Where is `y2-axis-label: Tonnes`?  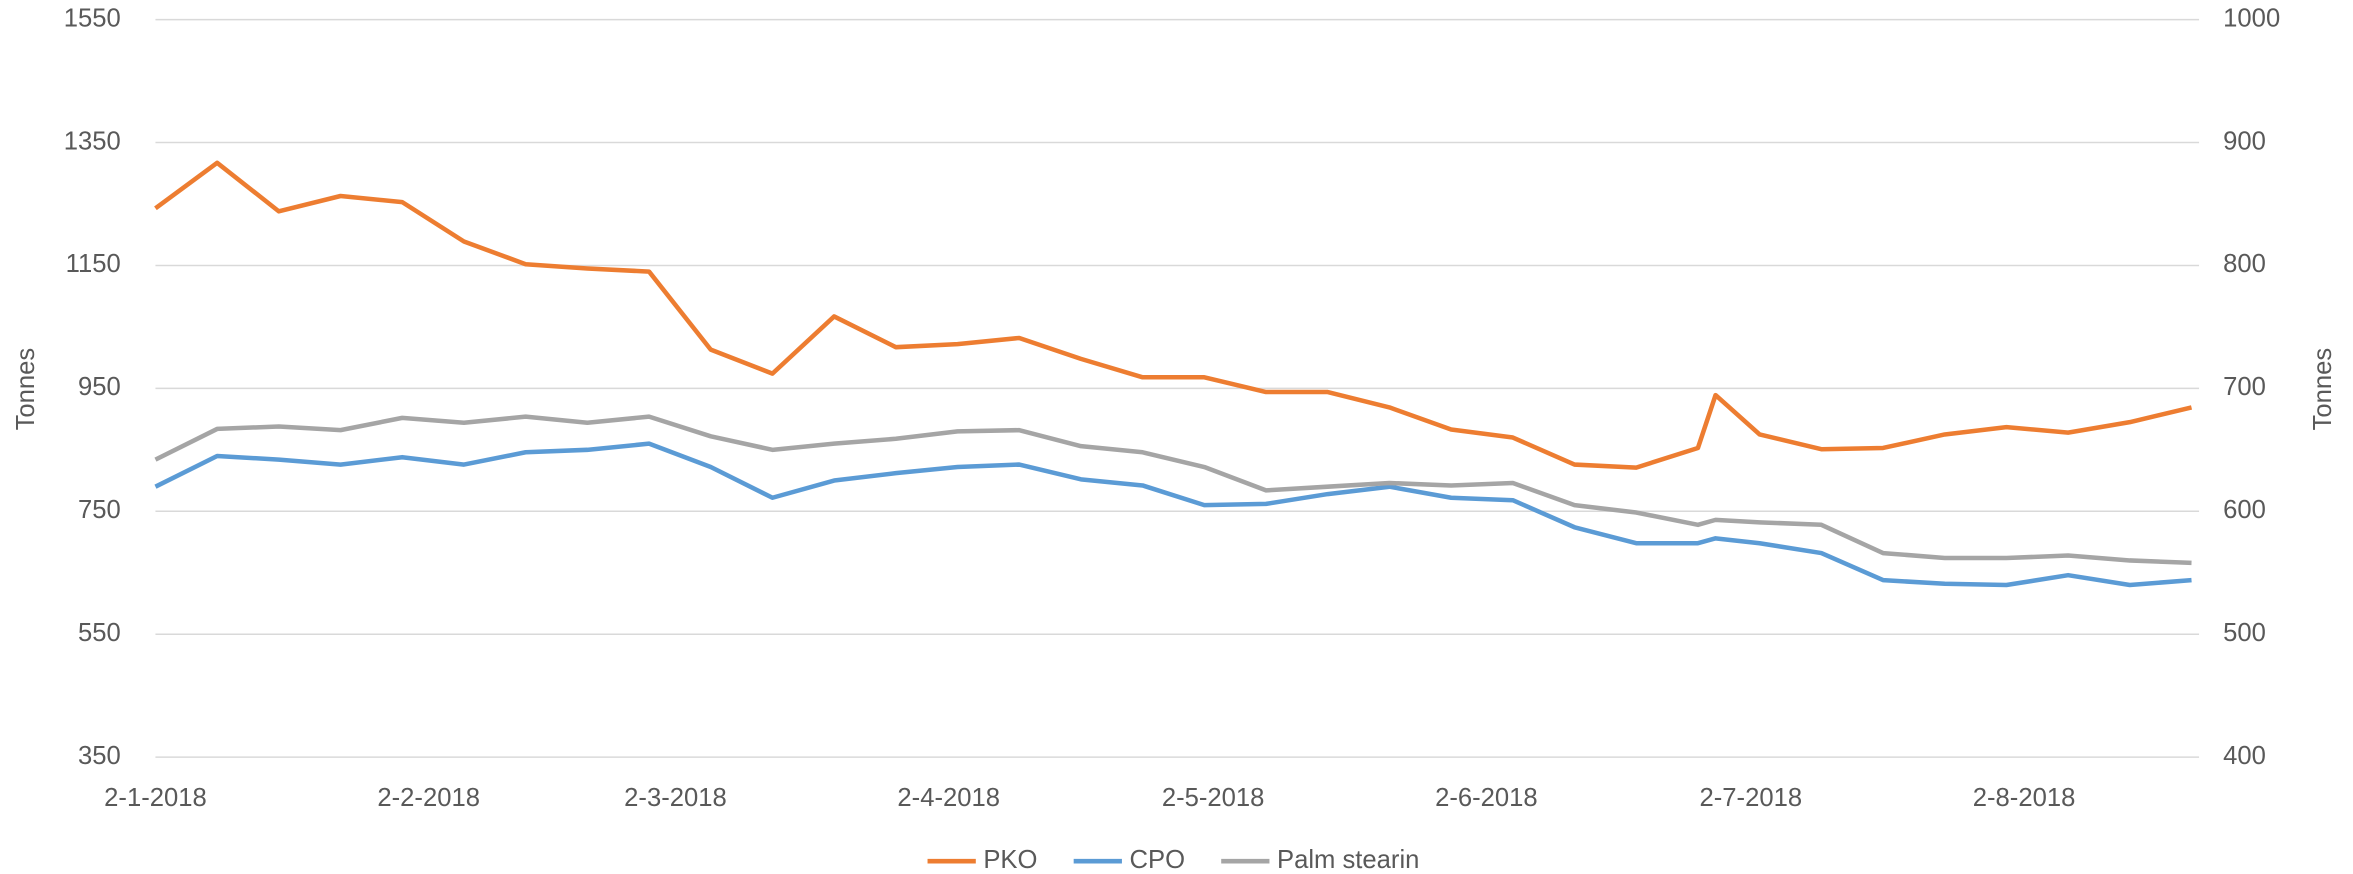 y2-axis-label: Tonnes is located at coordinates (2323, 389).